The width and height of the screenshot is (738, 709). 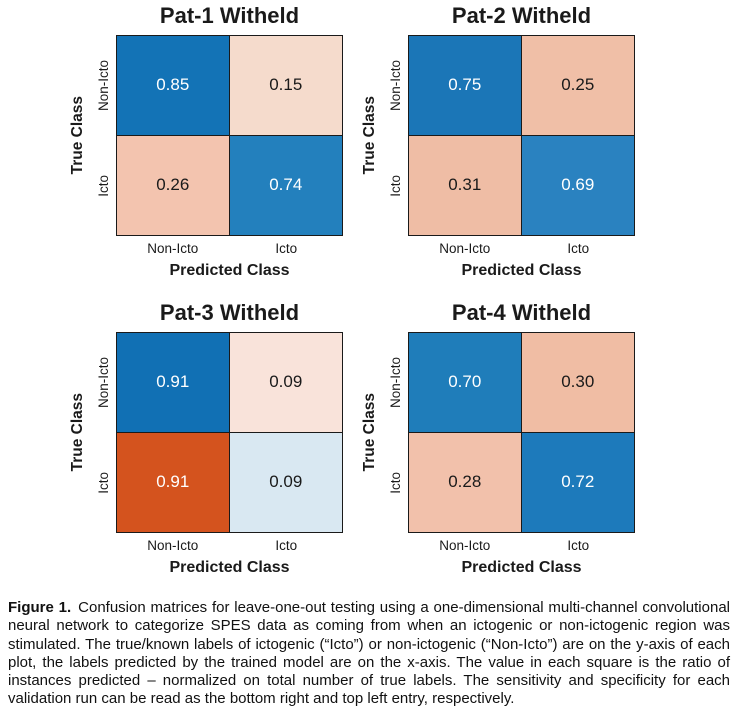 I want to click on confusion-matrix-pat-3: 0.91 0.09 0.91 0.09, so click(x=229, y=432).